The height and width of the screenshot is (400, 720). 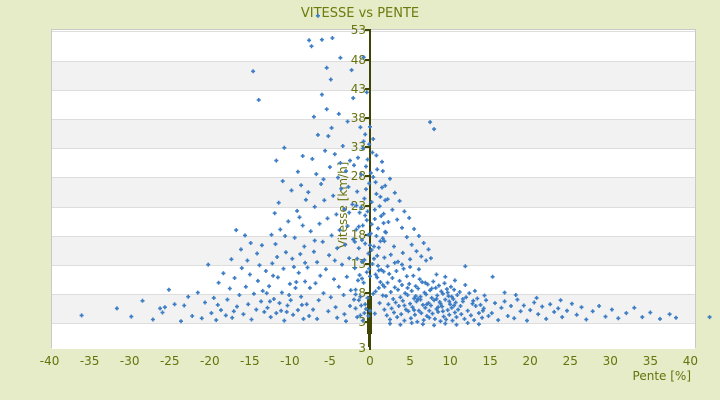 I want to click on x-tick-label: 35, so click(x=650, y=361).